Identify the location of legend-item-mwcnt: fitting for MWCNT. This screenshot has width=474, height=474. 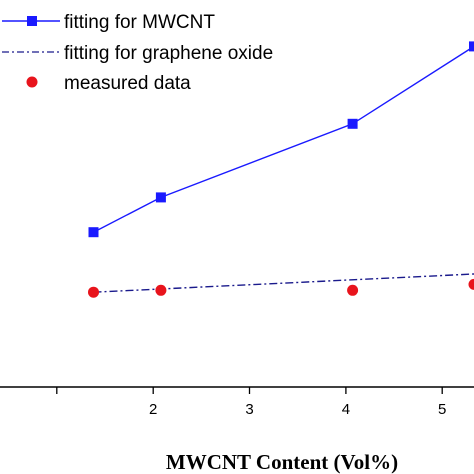
(108, 22).